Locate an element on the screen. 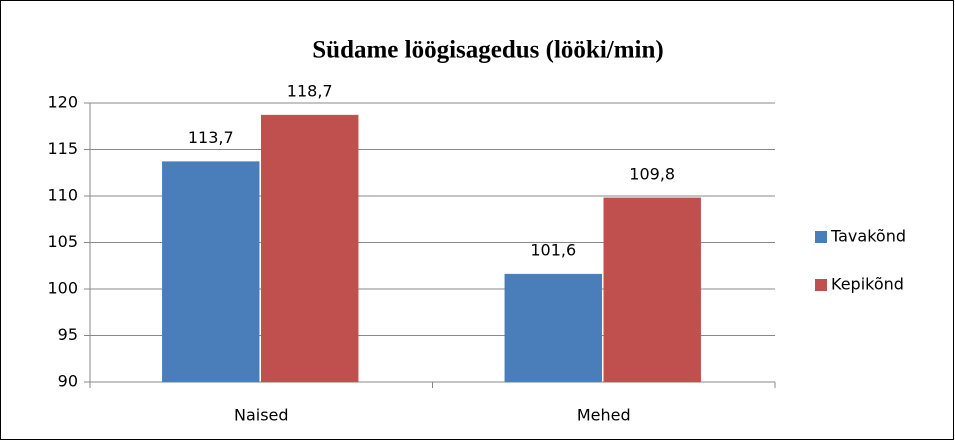 The image size is (955, 445). value-label: 113,7 is located at coordinates (211, 137).